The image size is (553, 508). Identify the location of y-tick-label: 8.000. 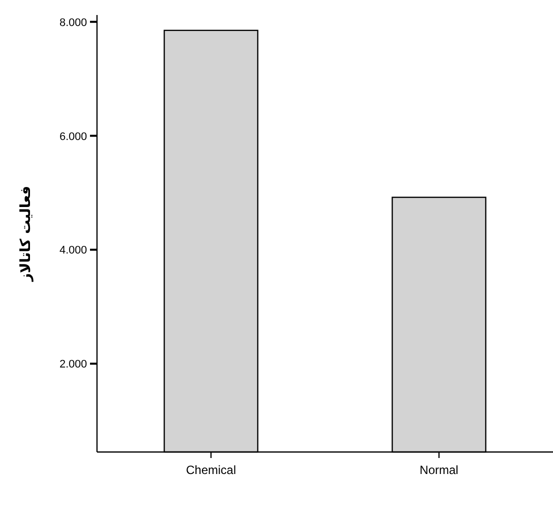
(73, 22).